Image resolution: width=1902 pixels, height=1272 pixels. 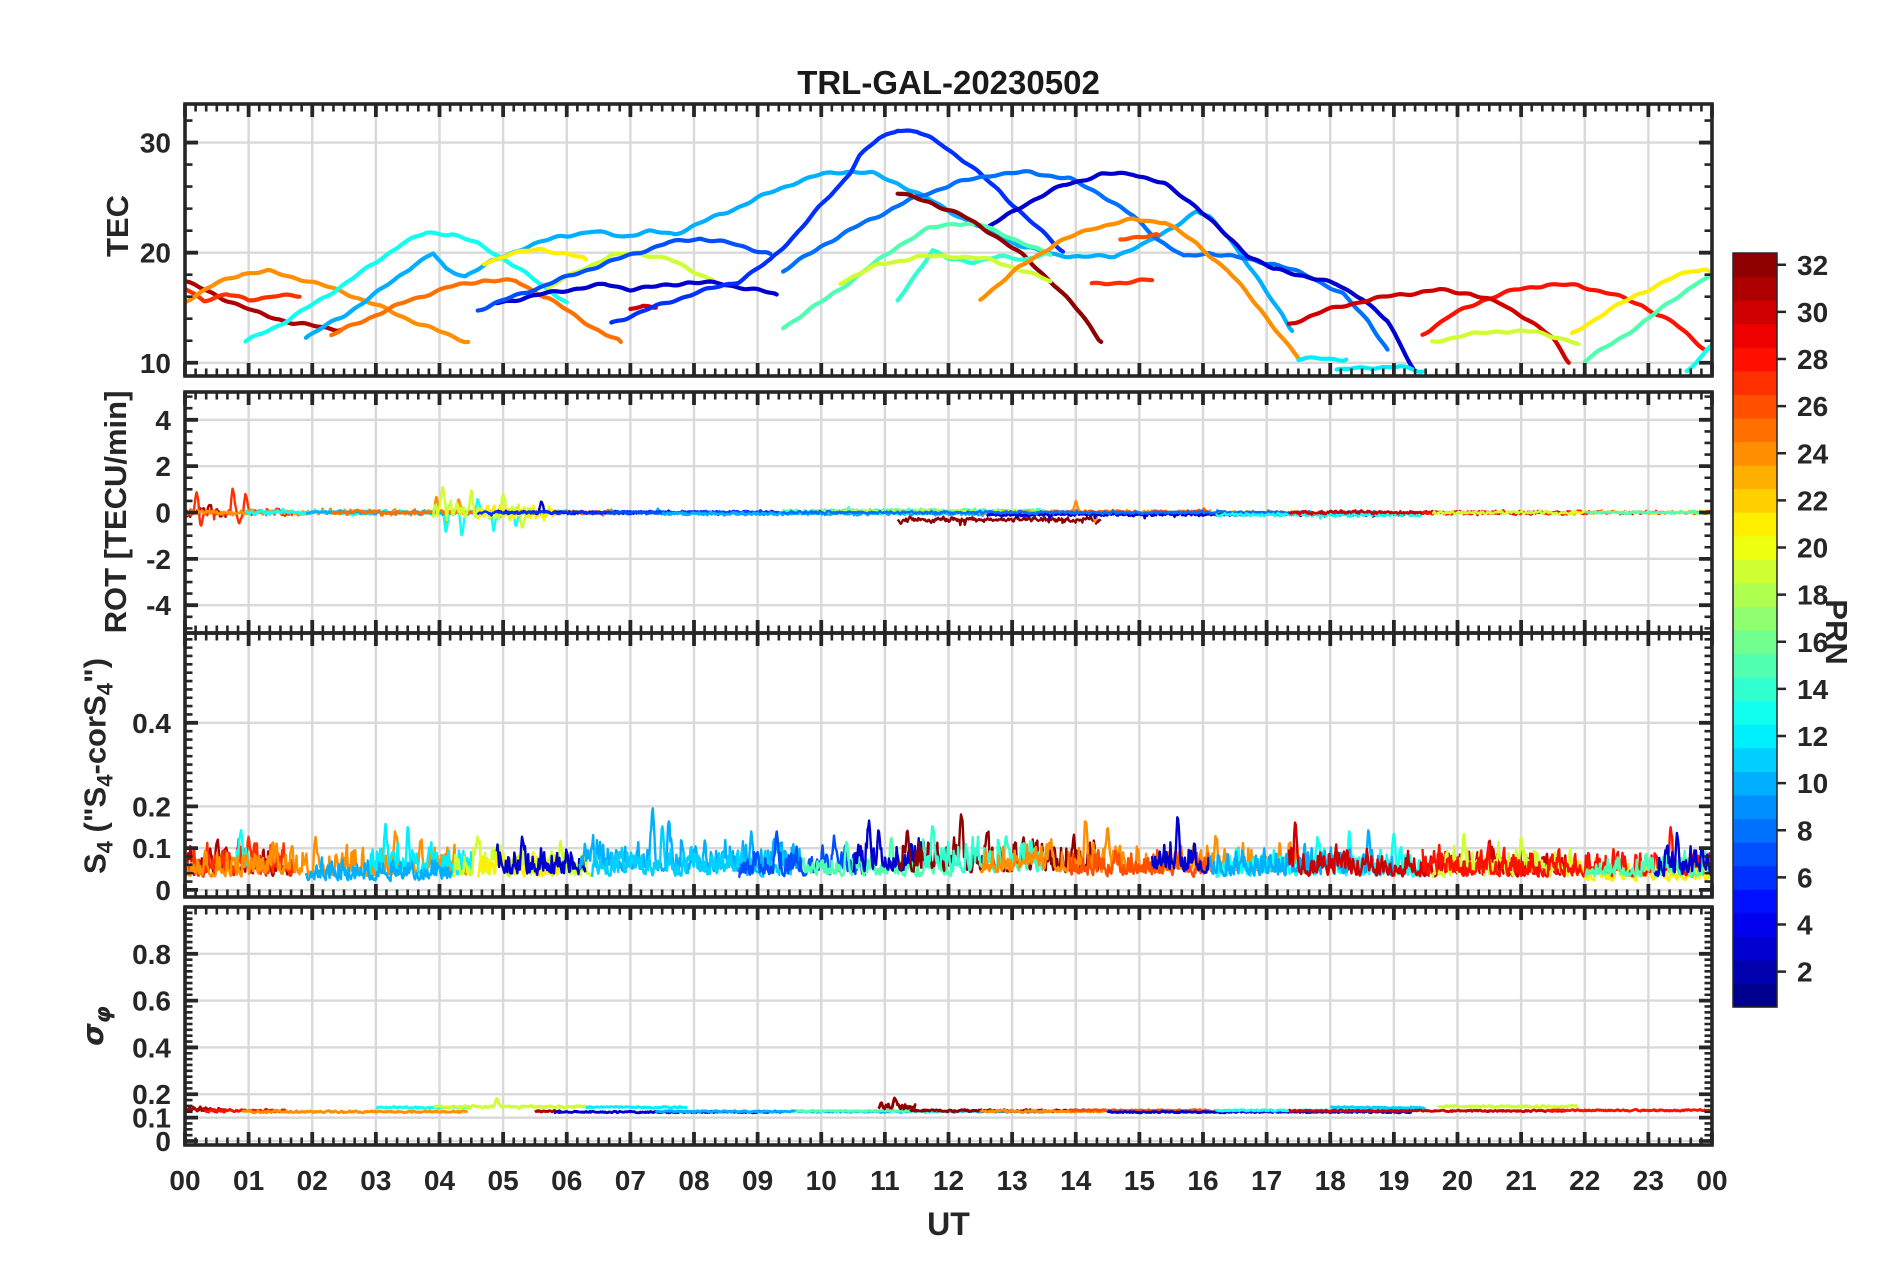 I want to click on y-tick-label: 0, so click(x=163, y=890).